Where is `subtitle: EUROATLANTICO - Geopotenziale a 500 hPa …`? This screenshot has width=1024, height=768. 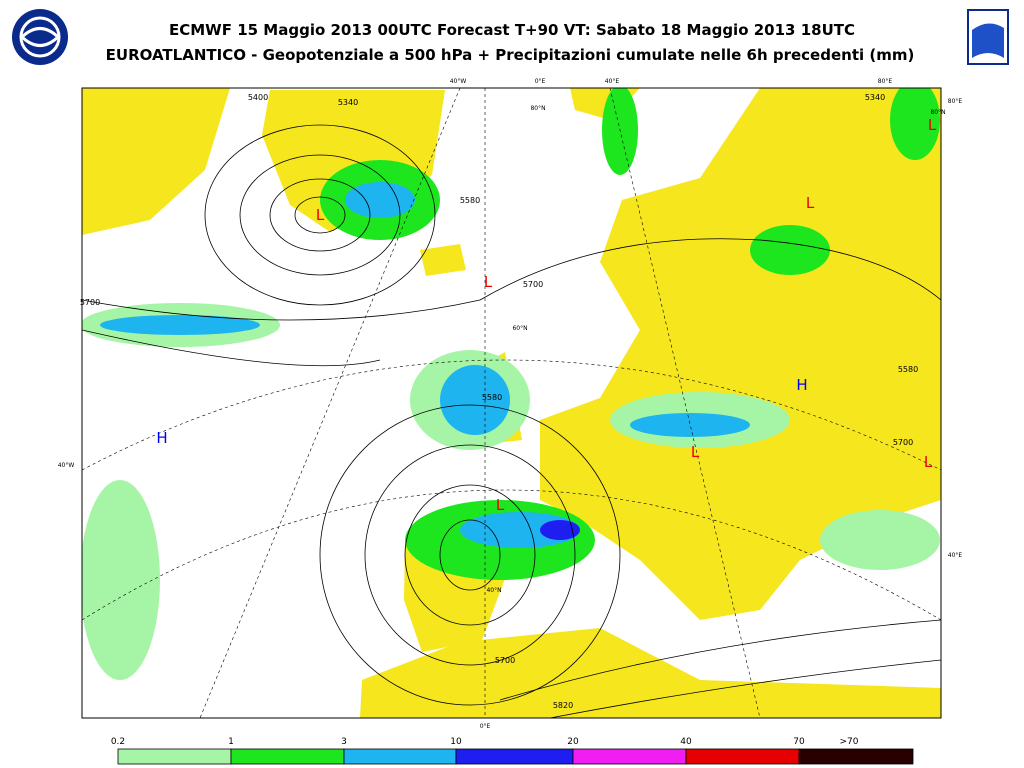 subtitle: EUROATLANTICO - Geopotenziale a 500 hPa … is located at coordinates (510, 55).